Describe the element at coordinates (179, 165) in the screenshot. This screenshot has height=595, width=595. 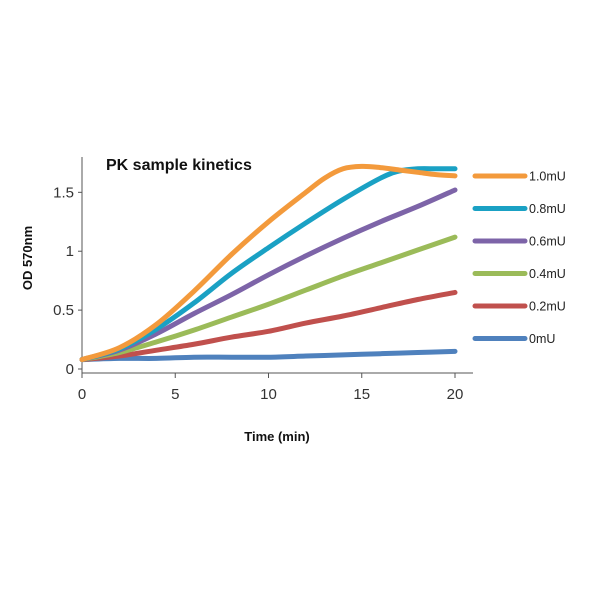
I see `chart-title: PK sample kinetics` at that location.